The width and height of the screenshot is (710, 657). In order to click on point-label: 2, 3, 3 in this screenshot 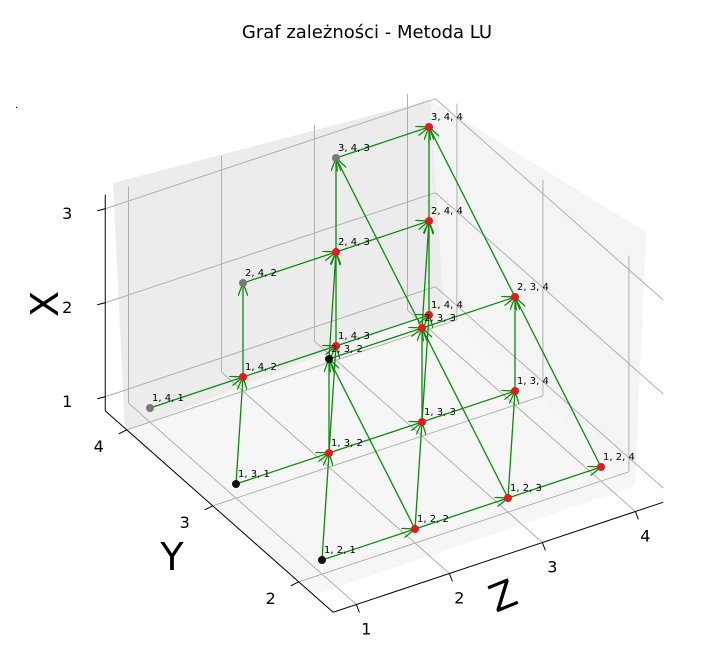, I will do `click(440, 318)`.